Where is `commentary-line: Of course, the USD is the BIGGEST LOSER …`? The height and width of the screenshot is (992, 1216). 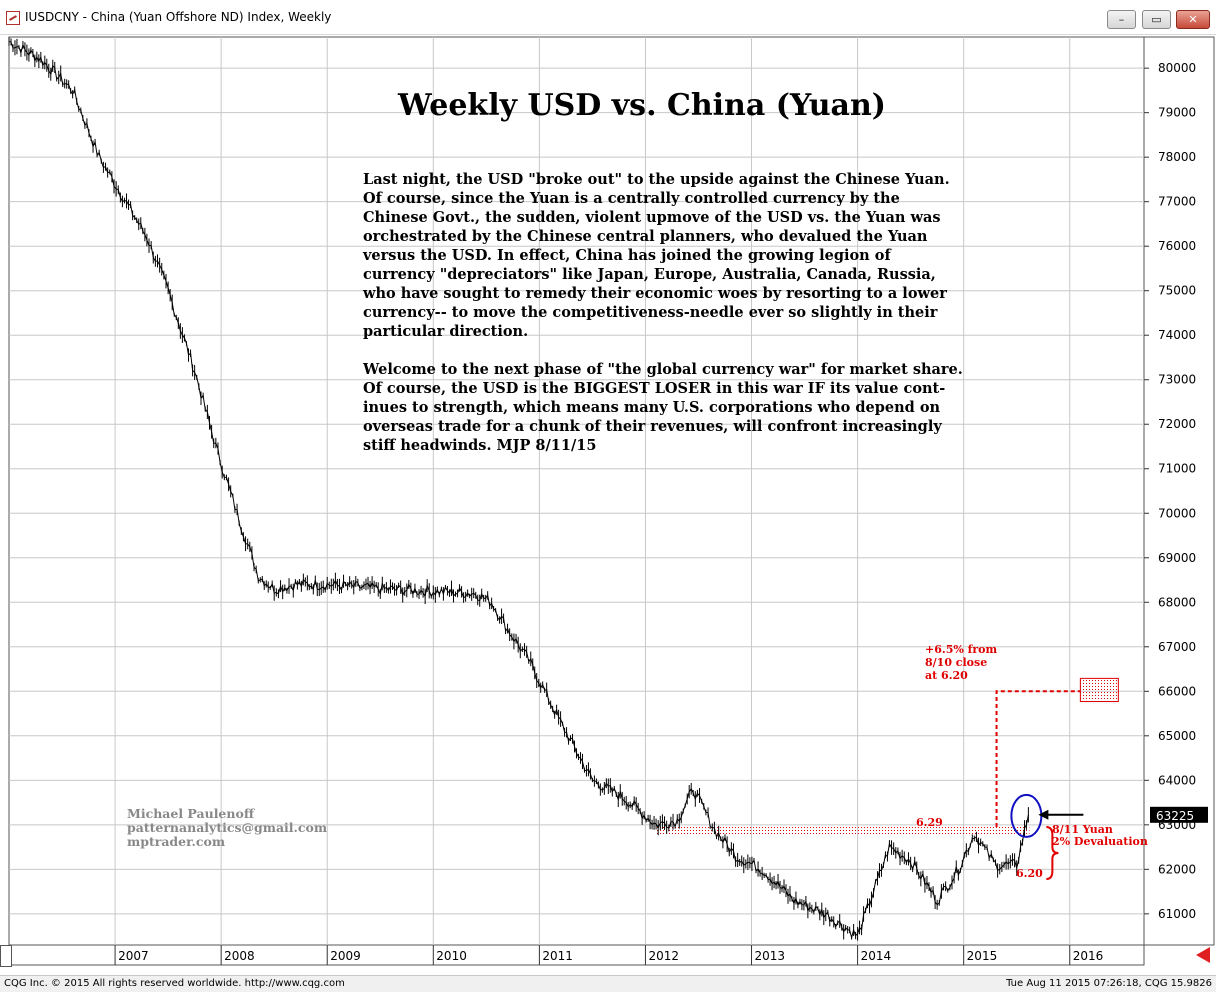 commentary-line: Of course, the USD is the BIGGEST LOSER … is located at coordinates (654, 388).